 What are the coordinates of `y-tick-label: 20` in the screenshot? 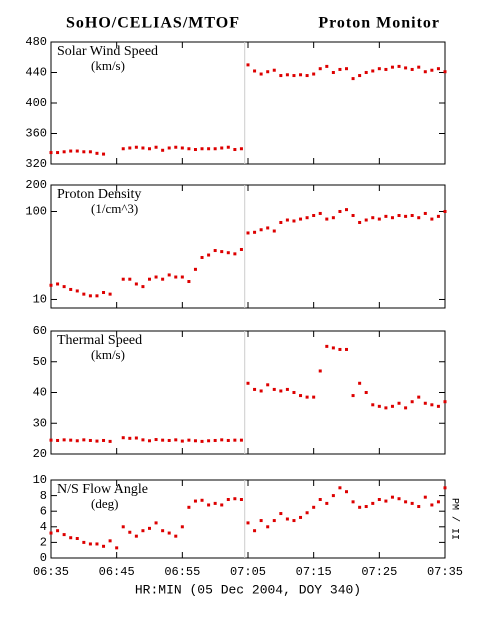 It's located at (40, 454).